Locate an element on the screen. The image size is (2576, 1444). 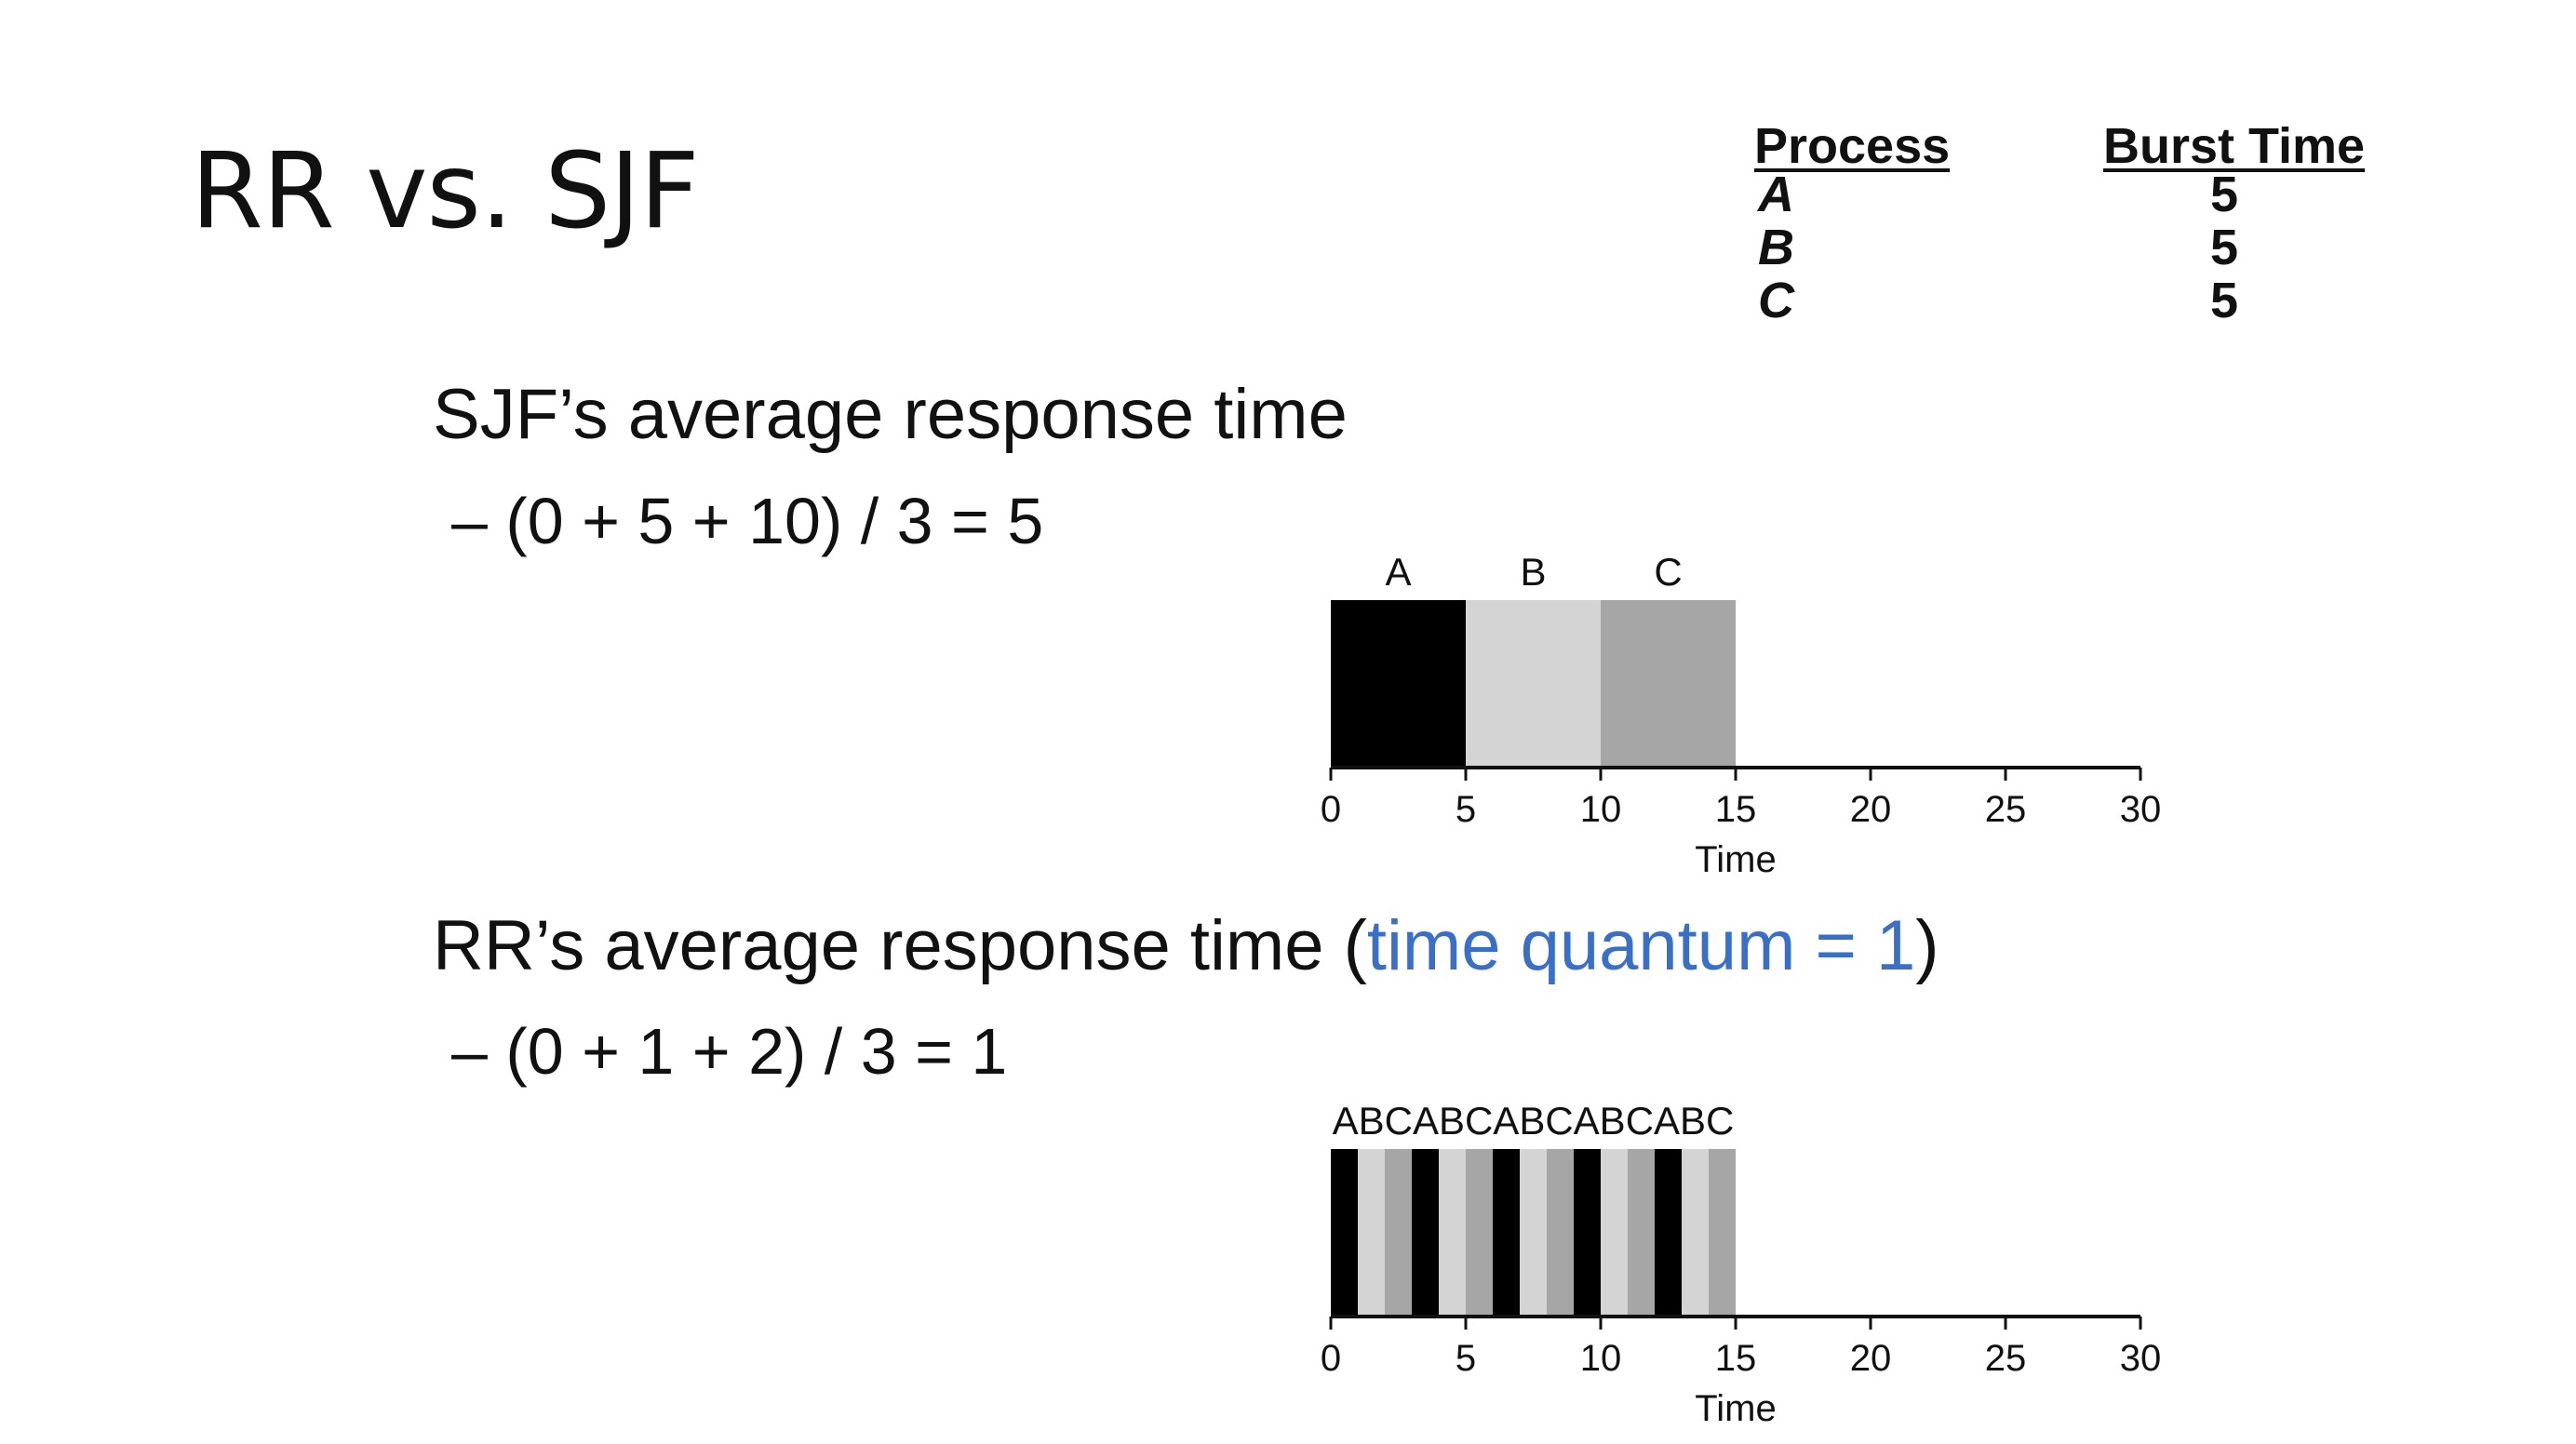
rr-formula: – (0 + 1 + 2) / 3 = 1 is located at coordinates (729, 1051).